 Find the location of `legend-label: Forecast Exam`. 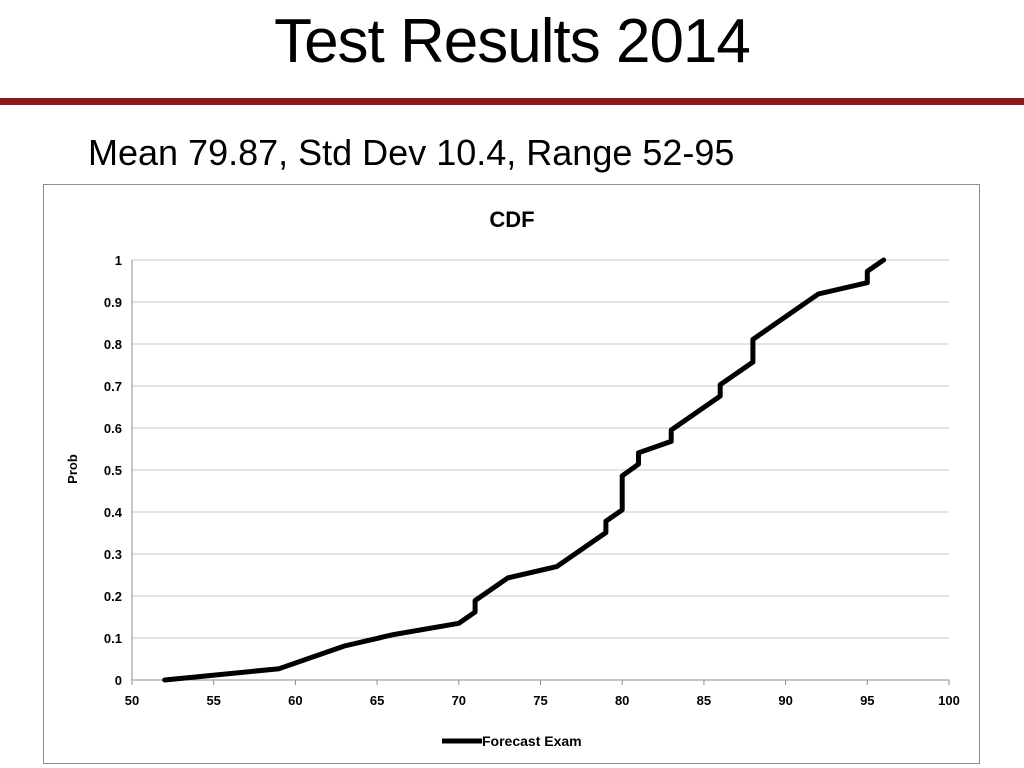

legend-label: Forecast Exam is located at coordinates (532, 741).